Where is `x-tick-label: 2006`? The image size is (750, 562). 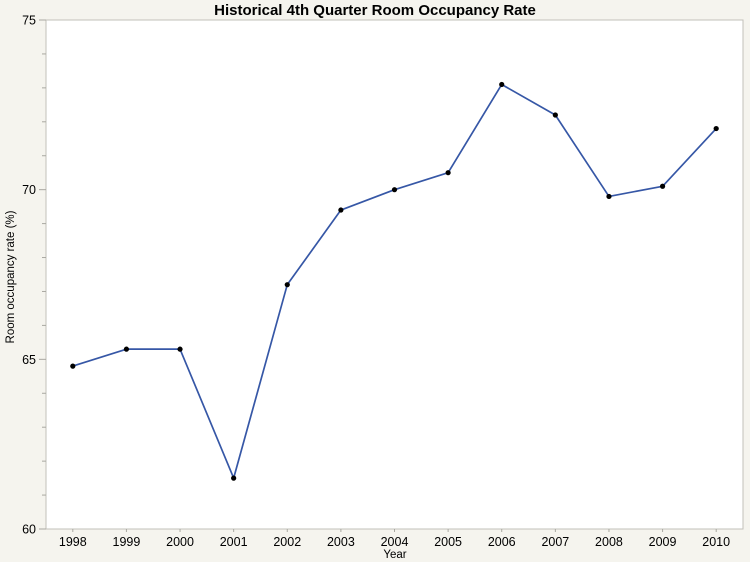 x-tick-label: 2006 is located at coordinates (502, 542).